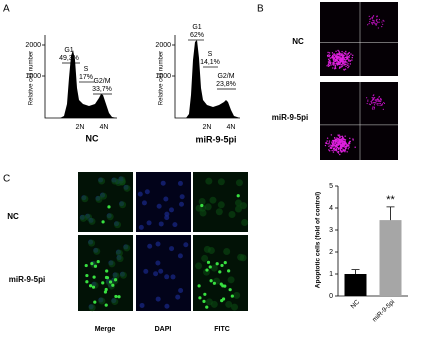  I want to click on x-tick-label: NC, so click(356, 304).